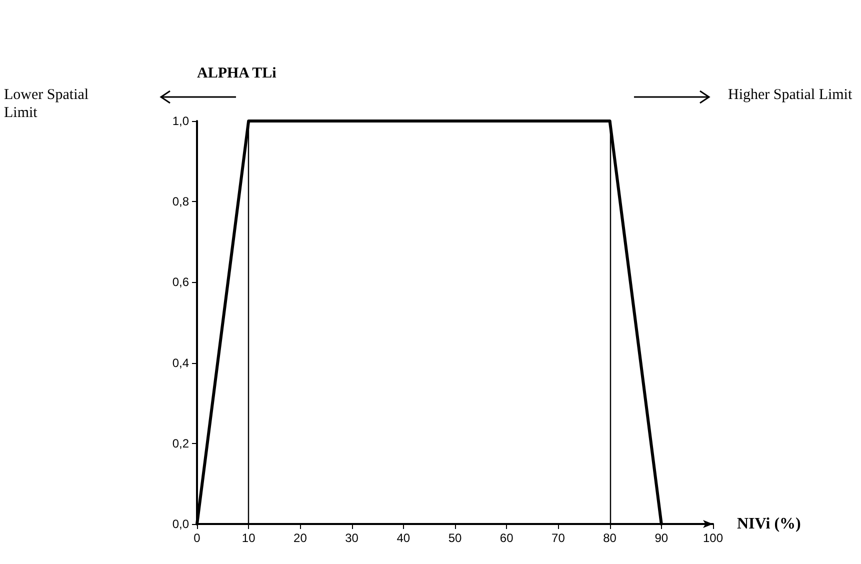  What do you see at coordinates (181, 524) in the screenshot?
I see `y-tick-label: 0,0` at bounding box center [181, 524].